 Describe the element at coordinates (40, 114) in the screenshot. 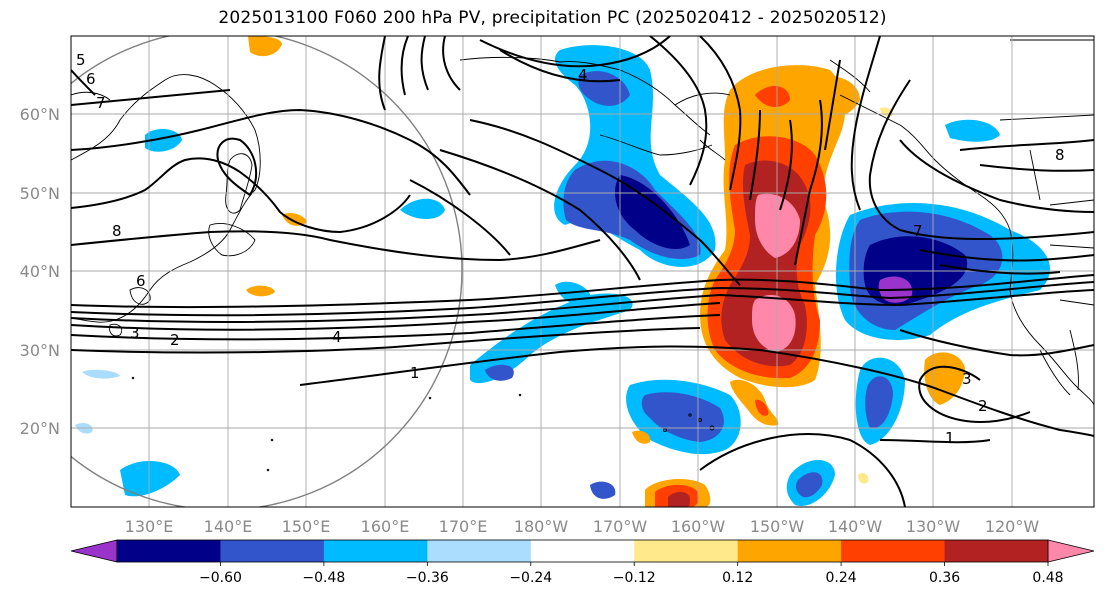

I see `lat-tick-label: 60°N` at that location.